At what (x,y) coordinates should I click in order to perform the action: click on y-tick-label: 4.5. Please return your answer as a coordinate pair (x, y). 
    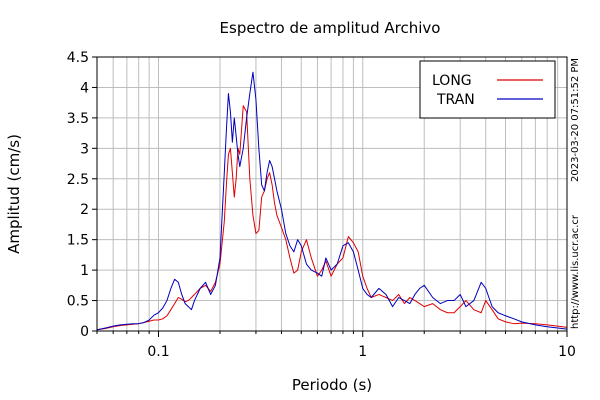
    Looking at the image, I should click on (78, 58).